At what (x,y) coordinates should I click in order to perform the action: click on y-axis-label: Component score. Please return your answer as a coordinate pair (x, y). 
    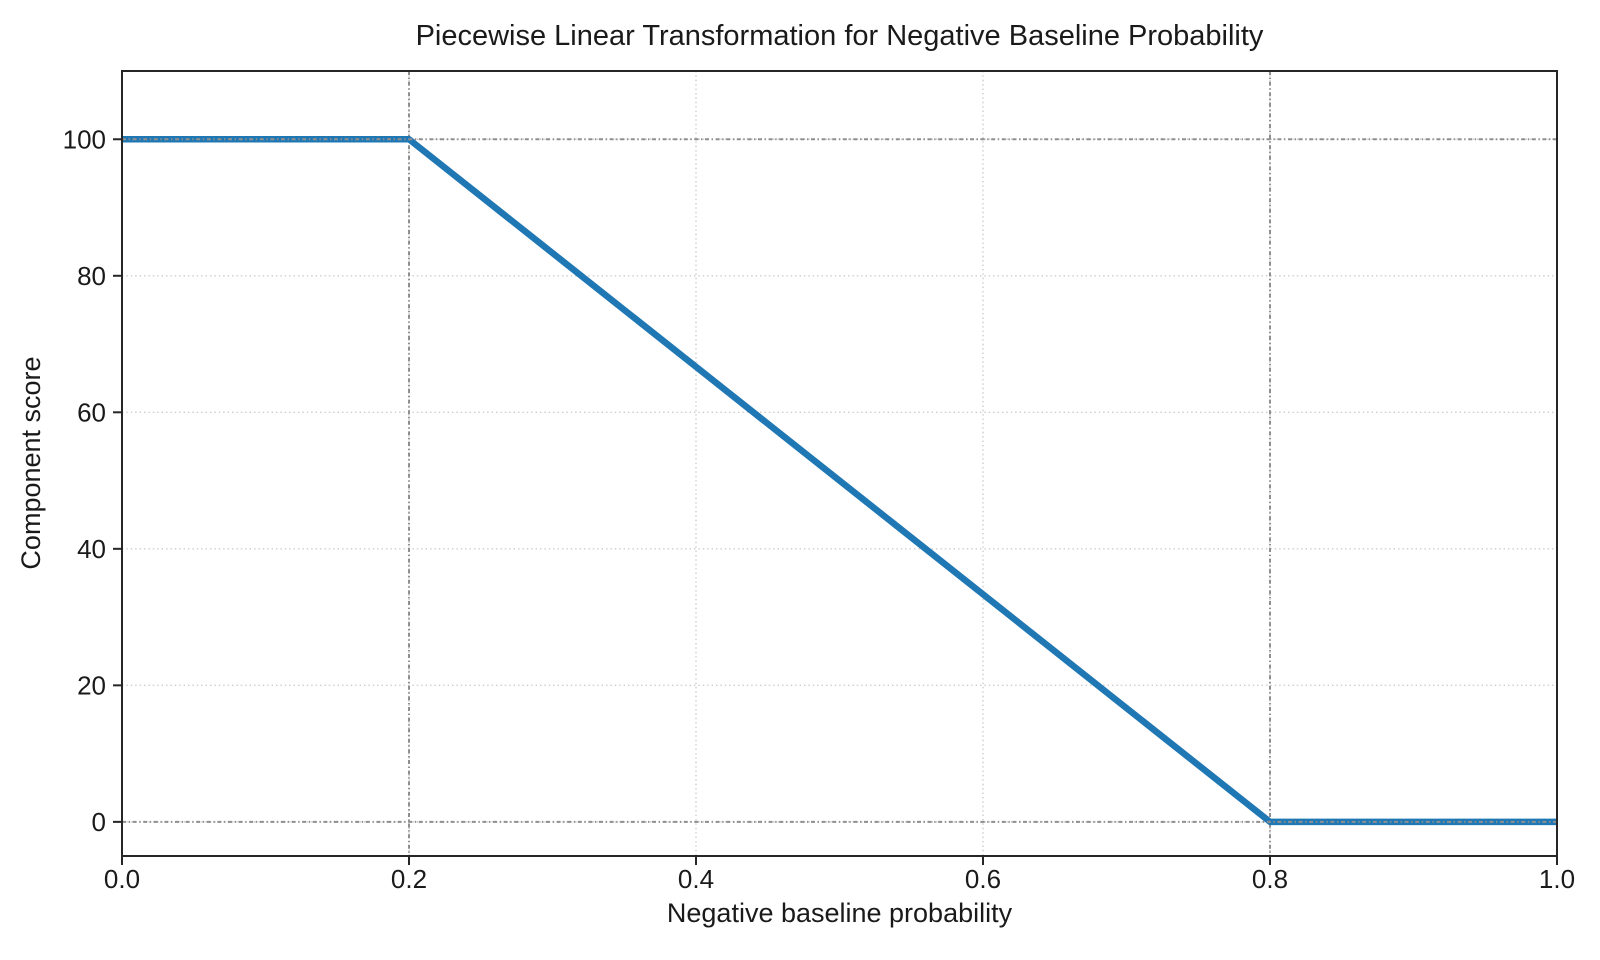
    Looking at the image, I should click on (31, 462).